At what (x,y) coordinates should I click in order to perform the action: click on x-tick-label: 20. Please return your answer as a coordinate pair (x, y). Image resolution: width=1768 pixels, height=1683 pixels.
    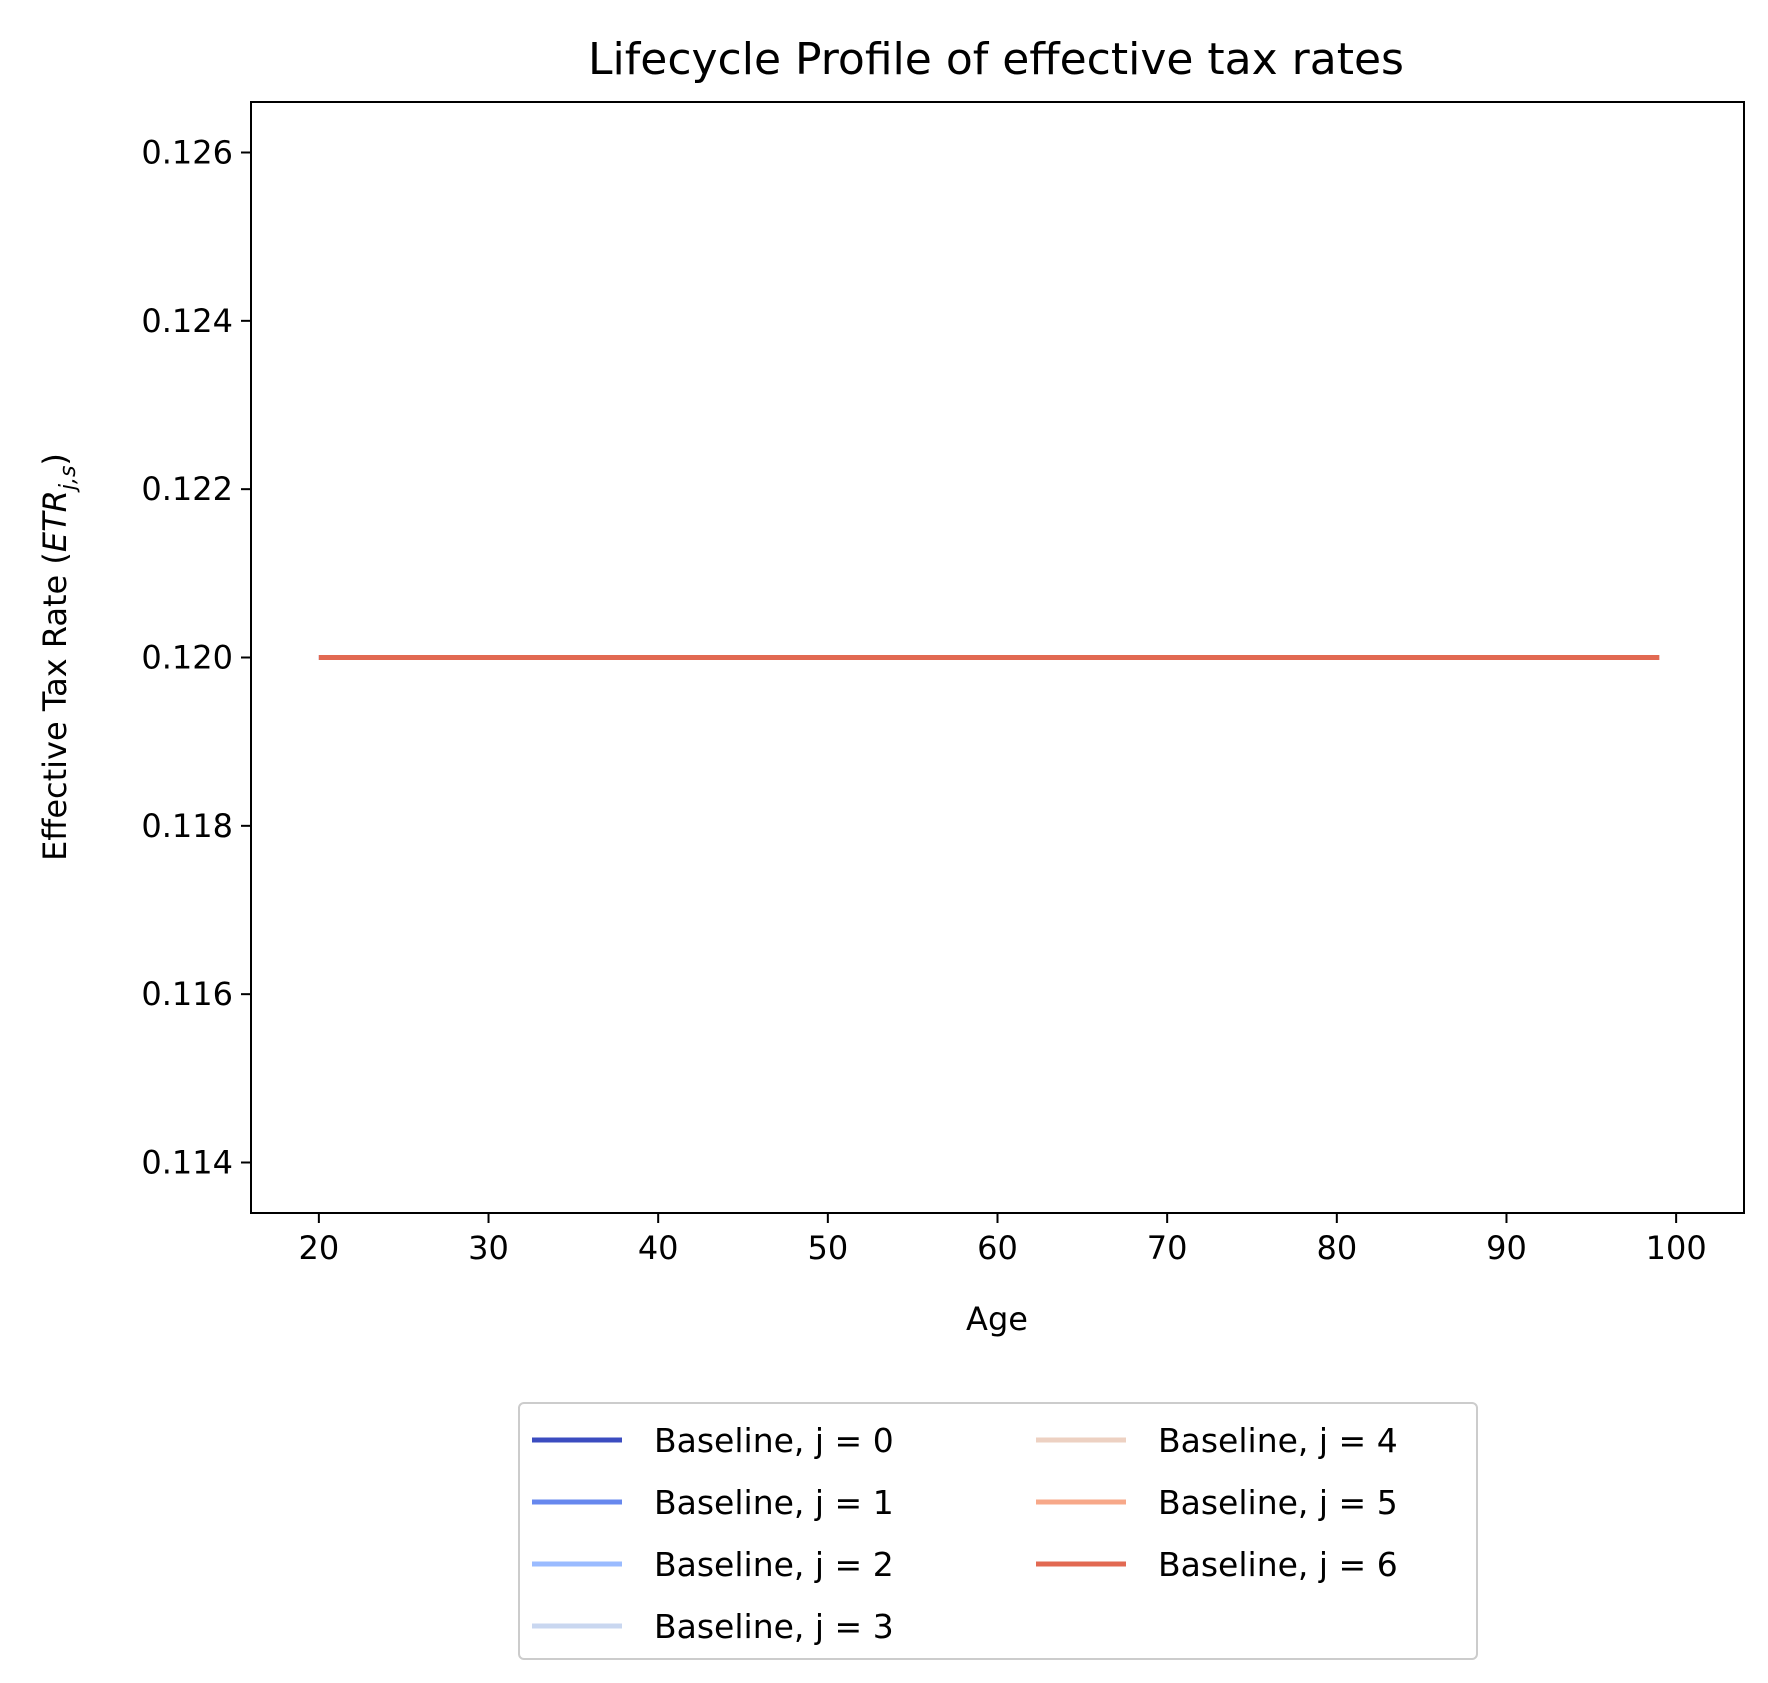
    Looking at the image, I should click on (319, 1248).